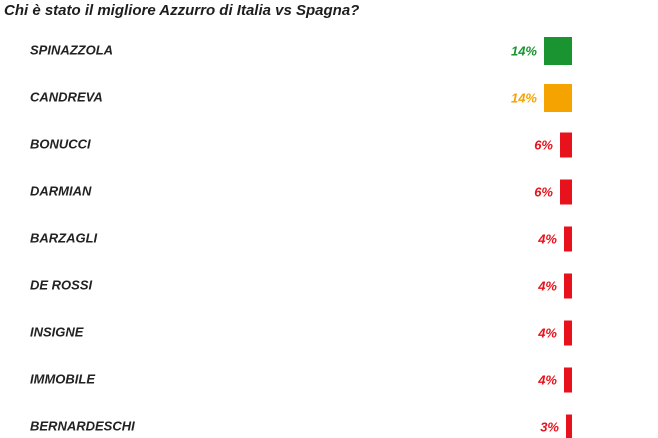 Image resolution: width=658 pixels, height=438 pixels. Describe the element at coordinates (60, 143) in the screenshot. I see `category-label: BONUCCI` at that location.